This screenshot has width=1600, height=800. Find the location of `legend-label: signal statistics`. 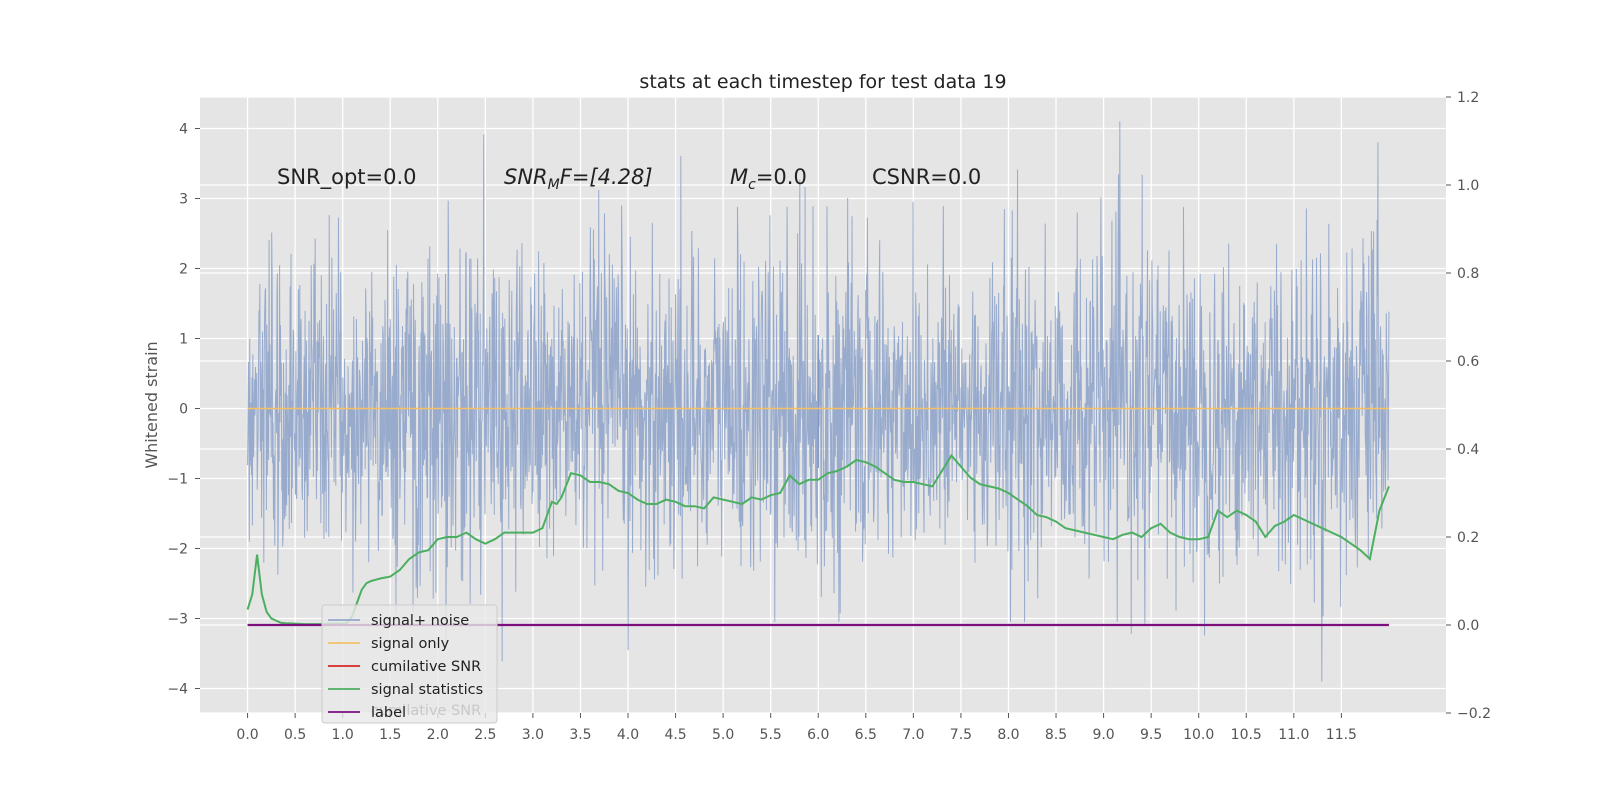

legend-label: signal statistics is located at coordinates (427, 690).